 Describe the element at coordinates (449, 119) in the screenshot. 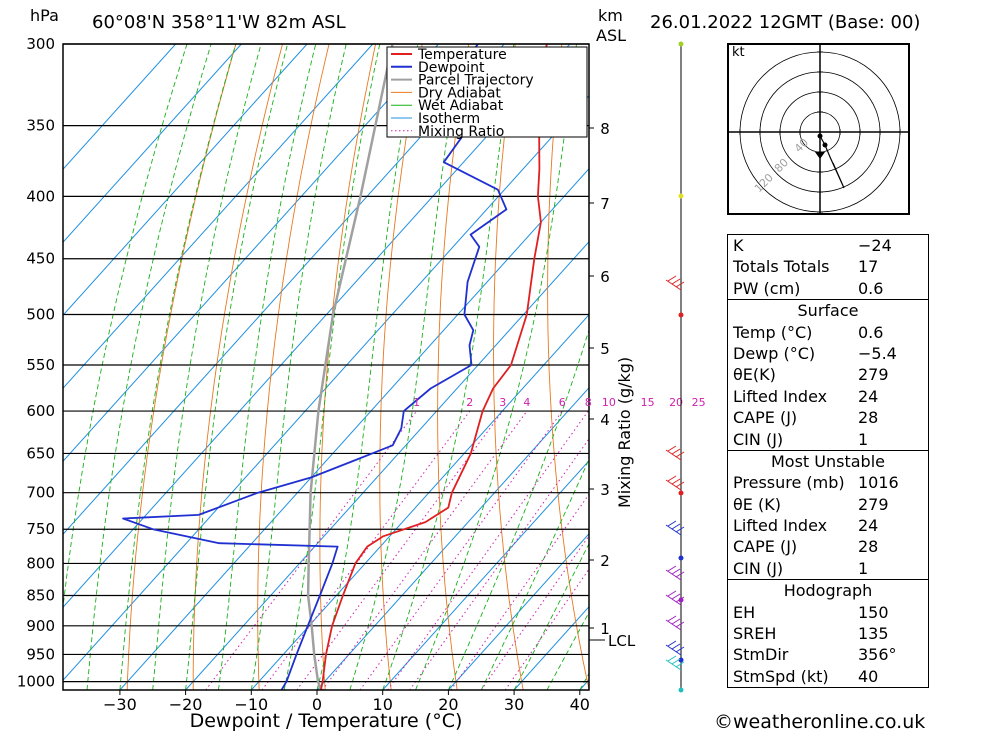

I see `legend-label: Isotherm` at that location.